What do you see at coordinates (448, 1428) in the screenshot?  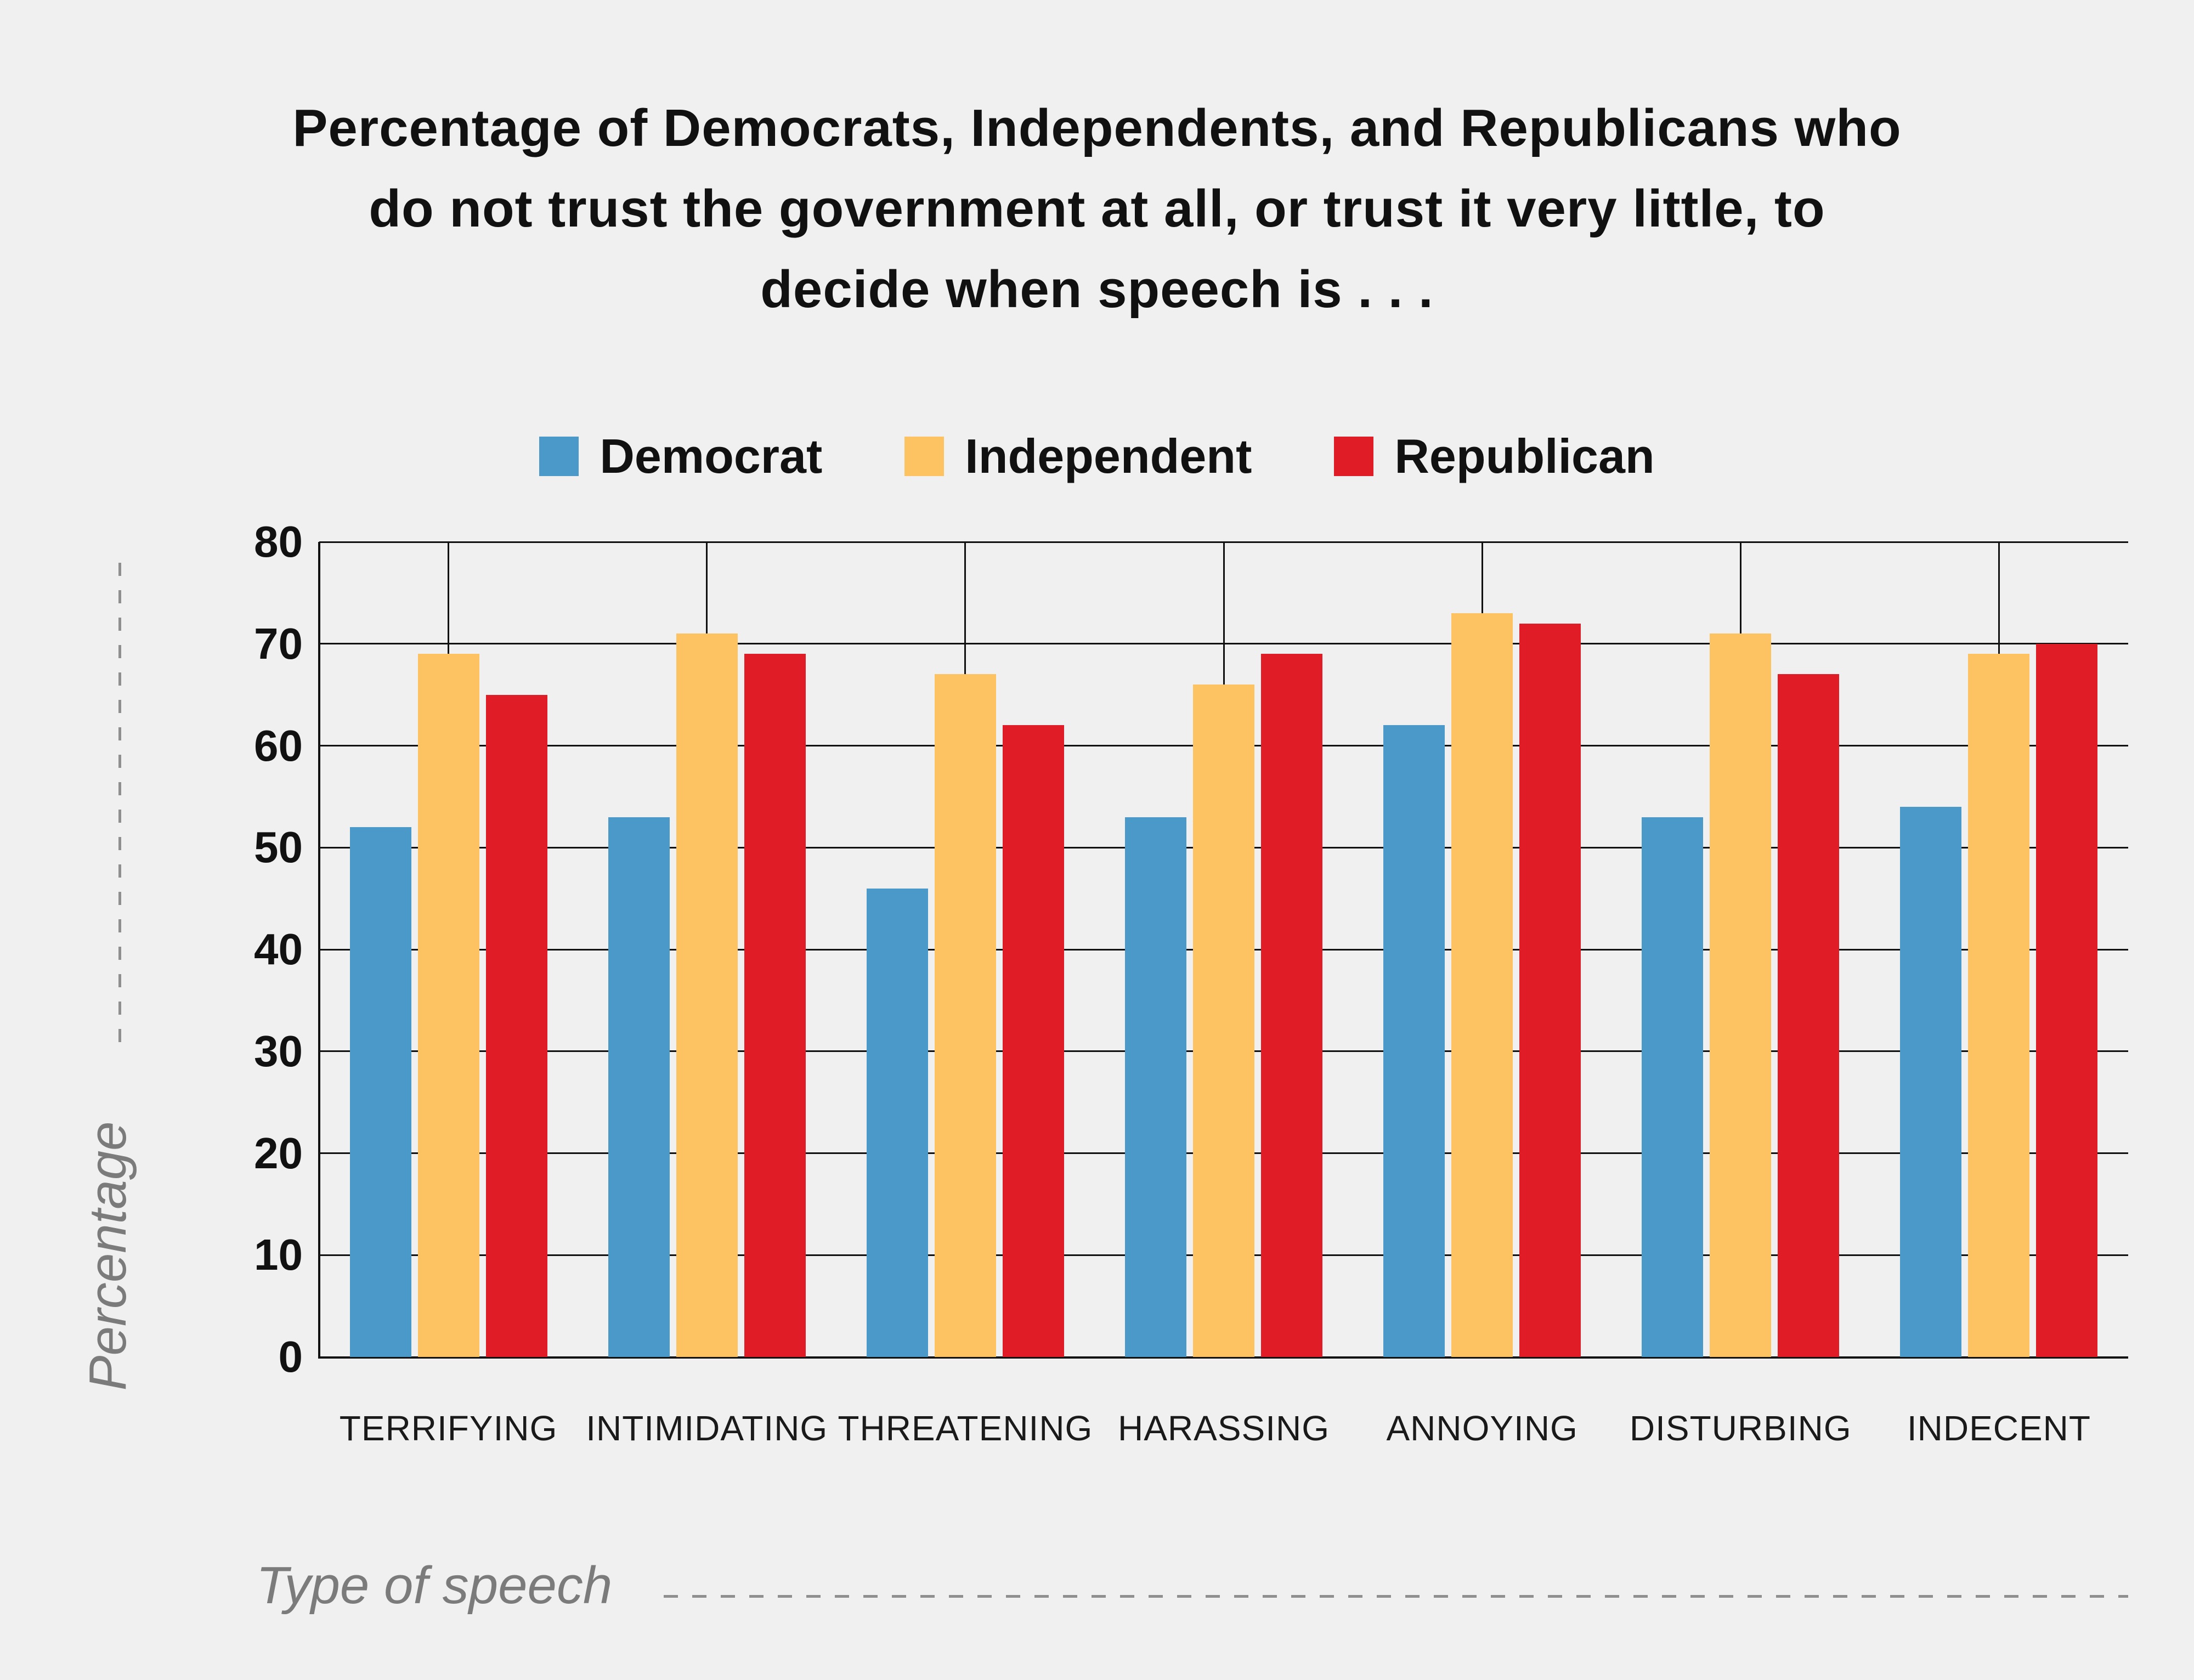 I see `x-category-label-terrifying: TERRIFYING` at bounding box center [448, 1428].